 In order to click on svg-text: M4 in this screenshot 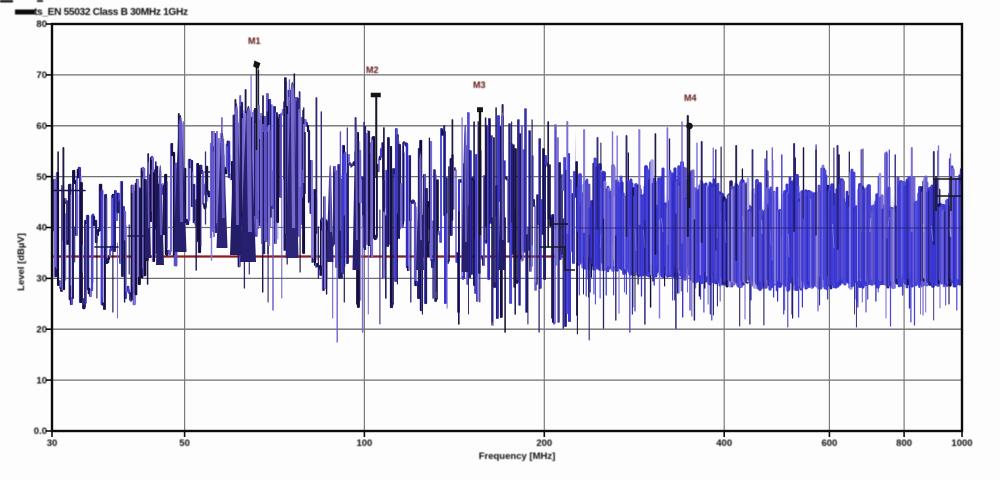, I will do `click(690, 98)`.